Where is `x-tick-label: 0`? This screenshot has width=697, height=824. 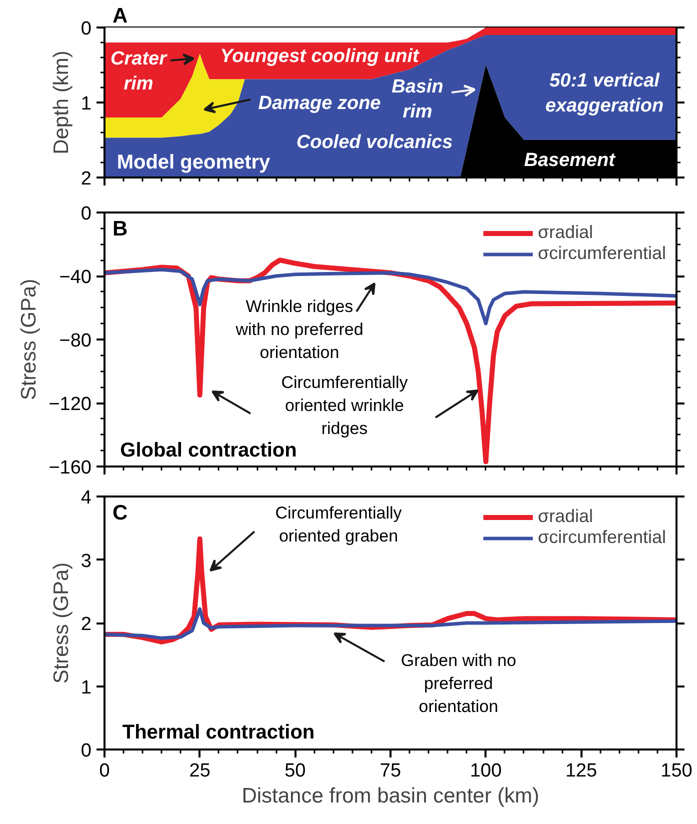 x-tick-label: 0 is located at coordinates (104, 771).